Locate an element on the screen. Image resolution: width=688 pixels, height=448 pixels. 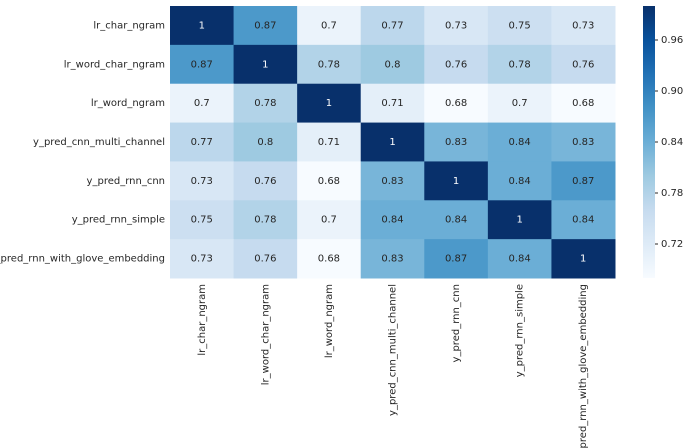
colorbar-tick-label: 0.72 is located at coordinates (672, 244).